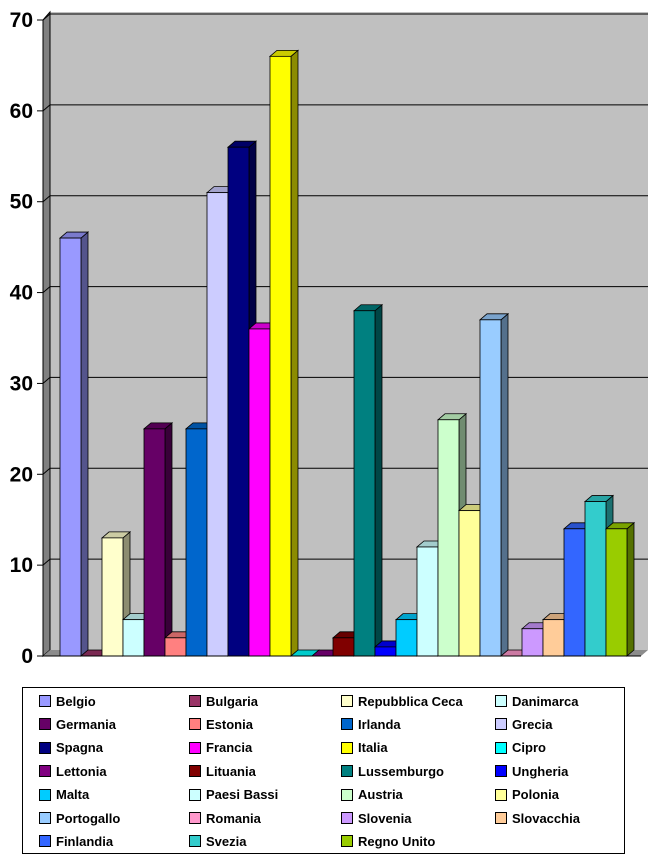  Describe the element at coordinates (88, 818) in the screenshot. I see `legend-label: Portogallo` at that location.